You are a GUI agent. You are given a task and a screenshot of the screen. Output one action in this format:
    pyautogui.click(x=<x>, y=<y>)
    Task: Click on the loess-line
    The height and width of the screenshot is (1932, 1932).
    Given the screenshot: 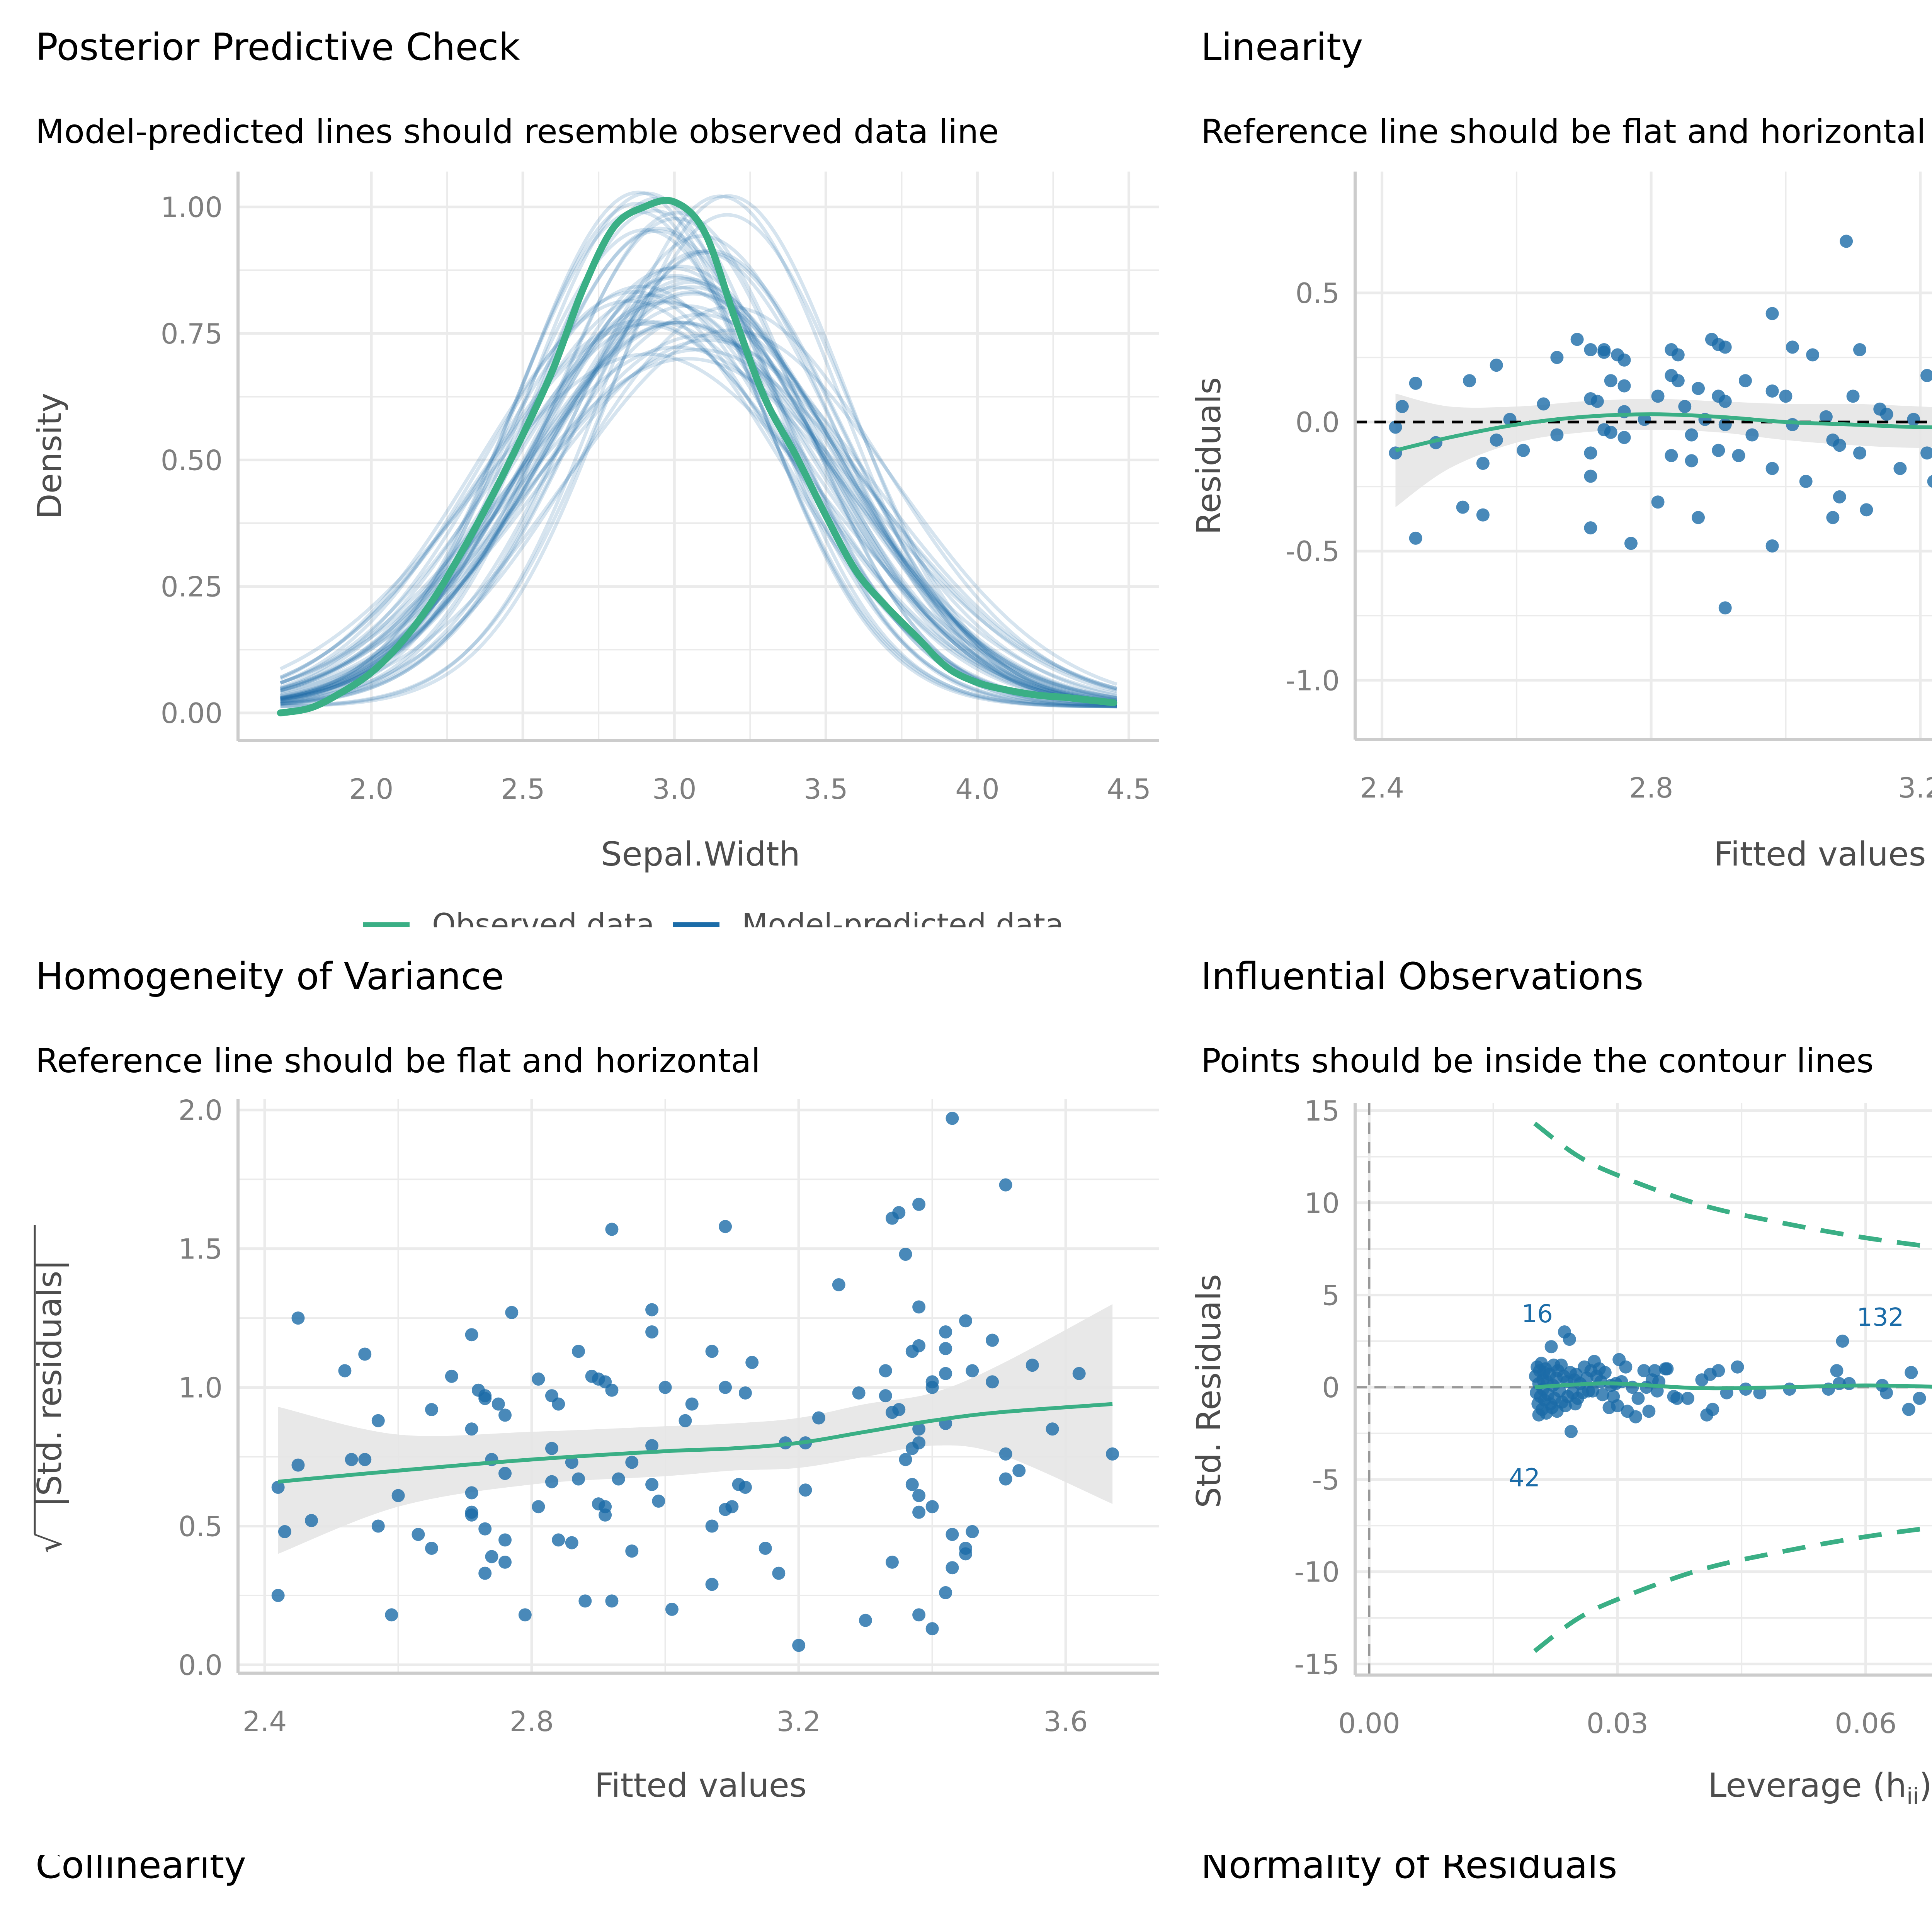 What is the action you would take?
    pyautogui.click(x=695, y=1443)
    